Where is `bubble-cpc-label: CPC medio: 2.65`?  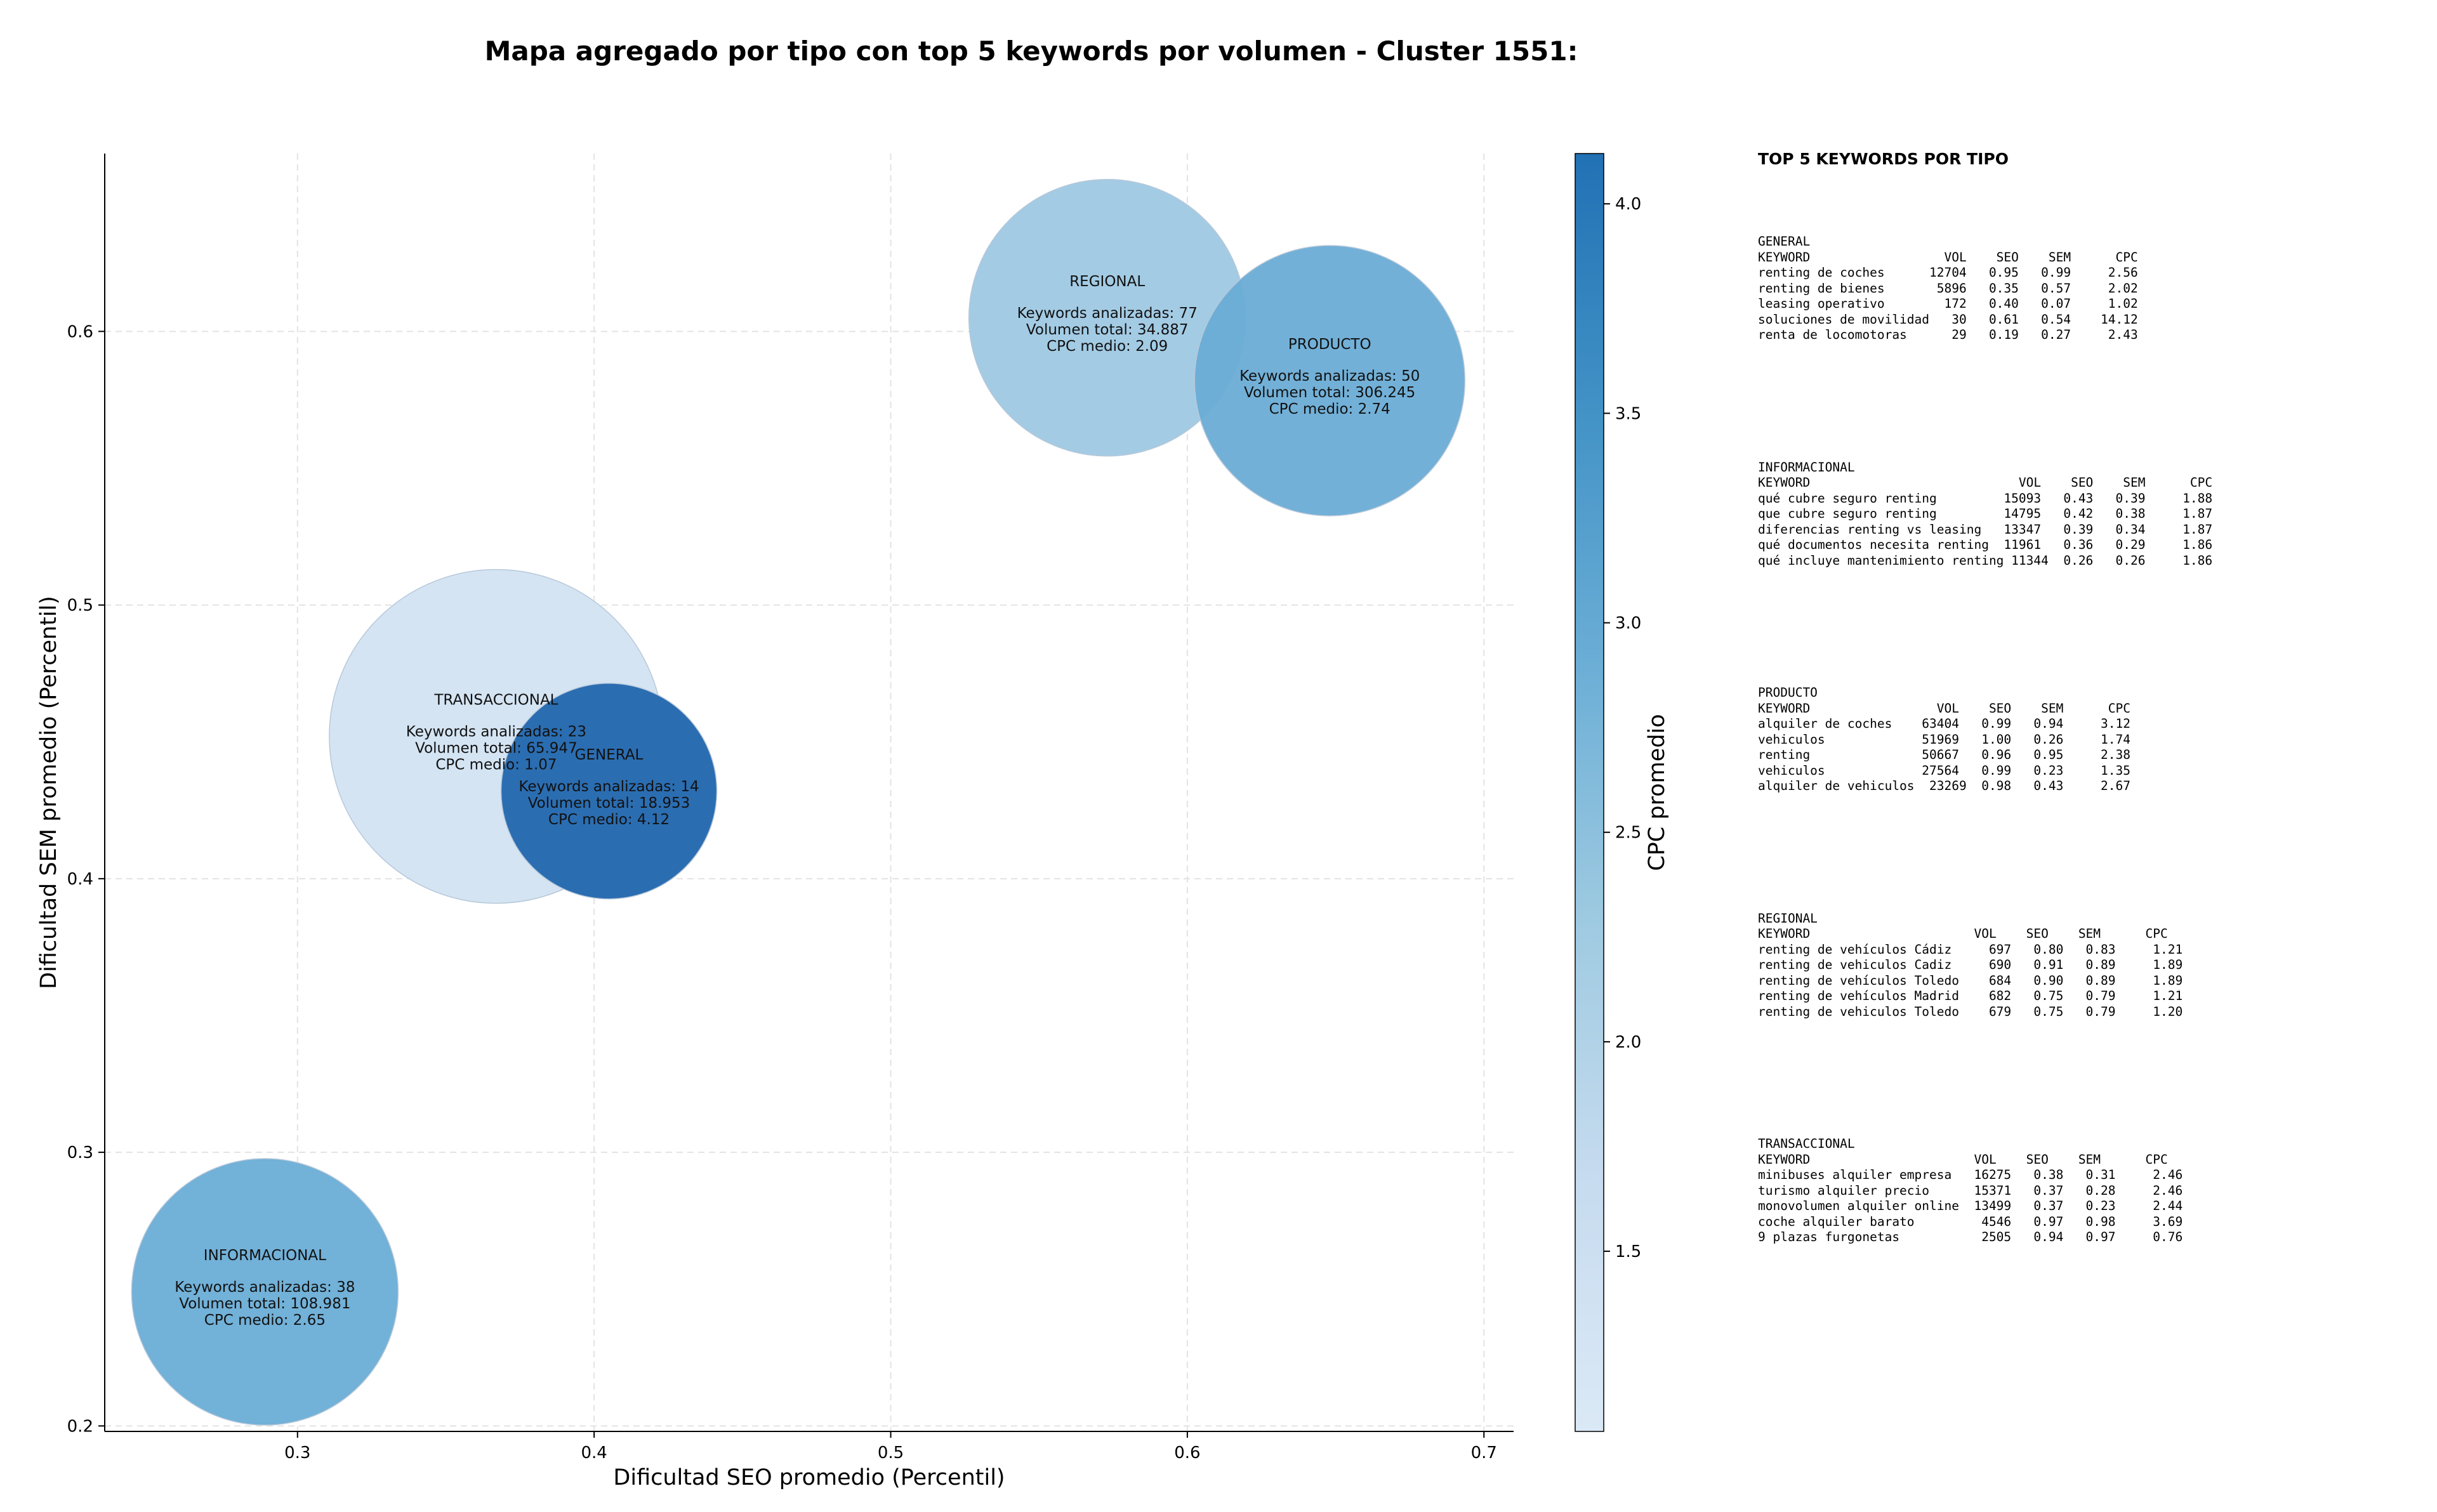
bubble-cpc-label: CPC medio: 2.65 is located at coordinates (265, 1321).